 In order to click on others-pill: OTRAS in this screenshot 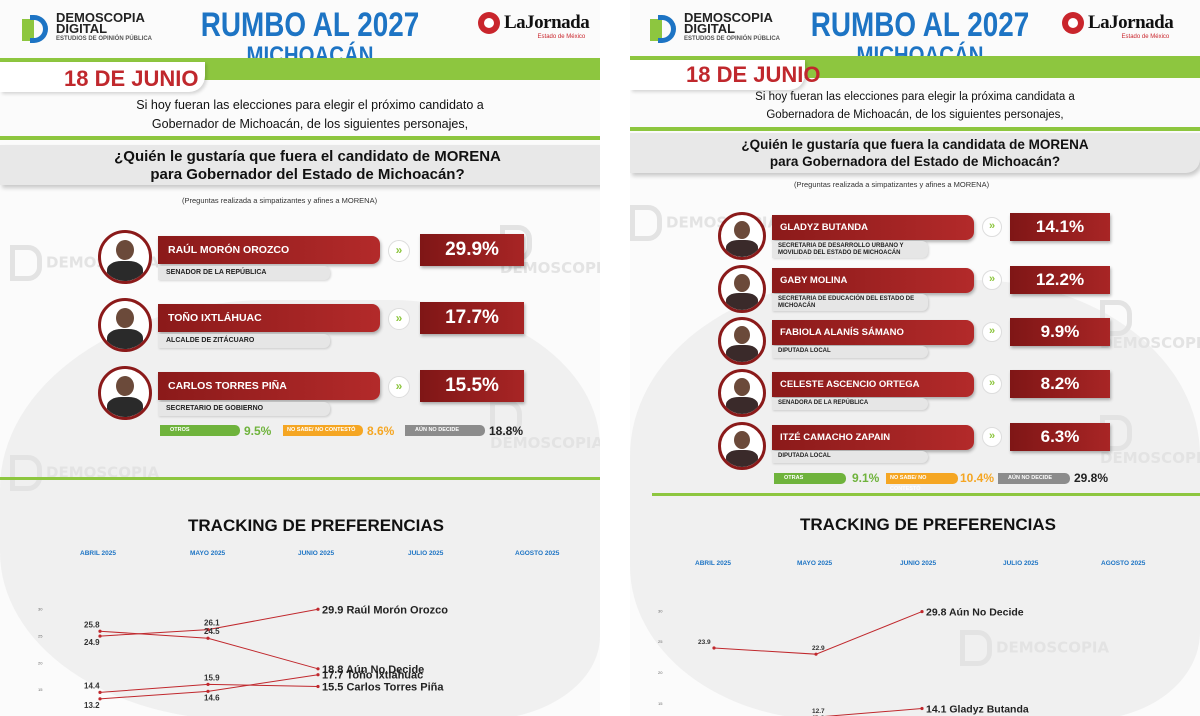, I will do `click(810, 478)`.